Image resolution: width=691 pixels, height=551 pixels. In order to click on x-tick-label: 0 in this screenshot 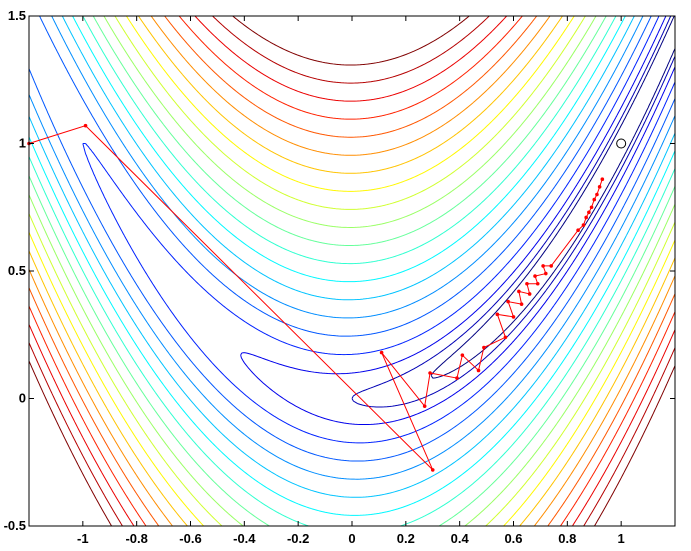, I will do `click(351, 538)`.